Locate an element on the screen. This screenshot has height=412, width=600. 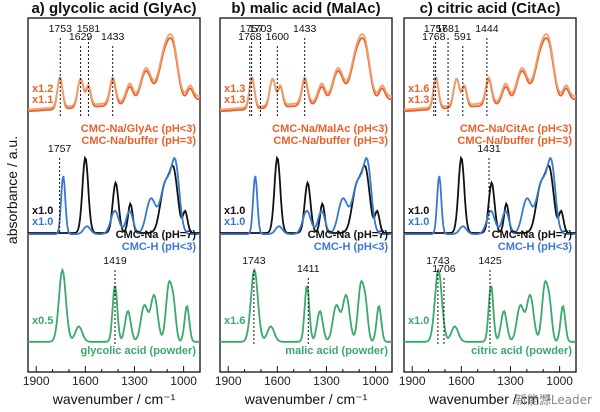
scale-label: x0.5 is located at coordinates (42, 321).